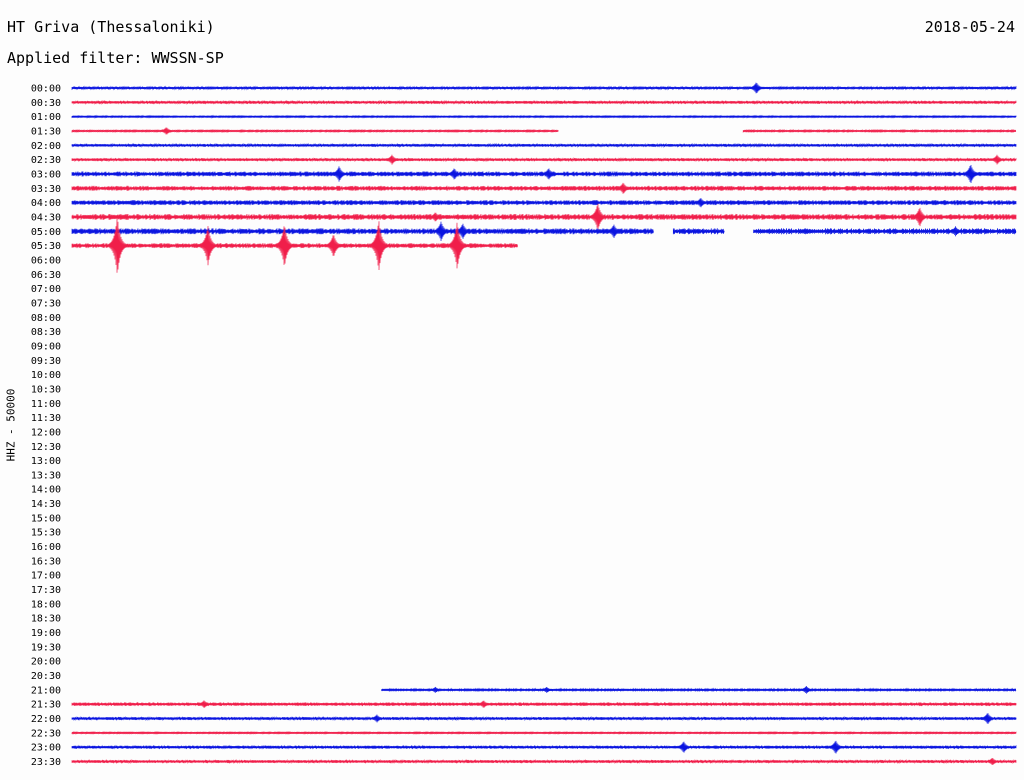 The width and height of the screenshot is (1024, 780). Describe the element at coordinates (46, 561) in the screenshot. I see `time-tick-label: 16:30` at that location.